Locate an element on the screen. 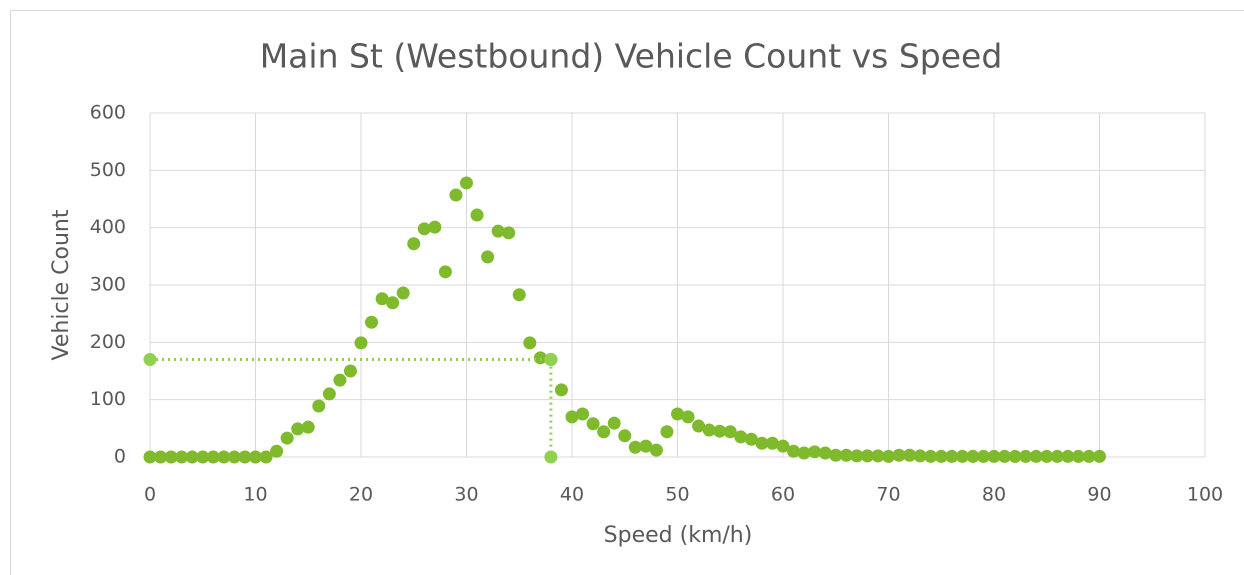 This screenshot has width=1244, height=575. y-tick-label: 100 is located at coordinates (108, 399).